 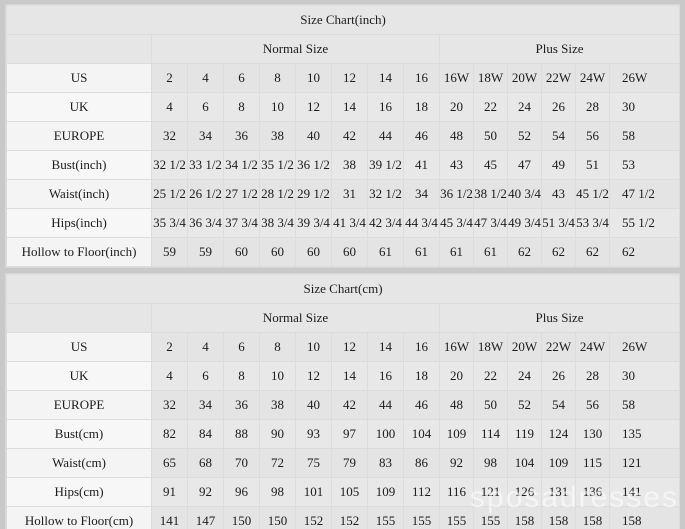 I want to click on data-cell: 25 1/2, so click(x=169, y=194).